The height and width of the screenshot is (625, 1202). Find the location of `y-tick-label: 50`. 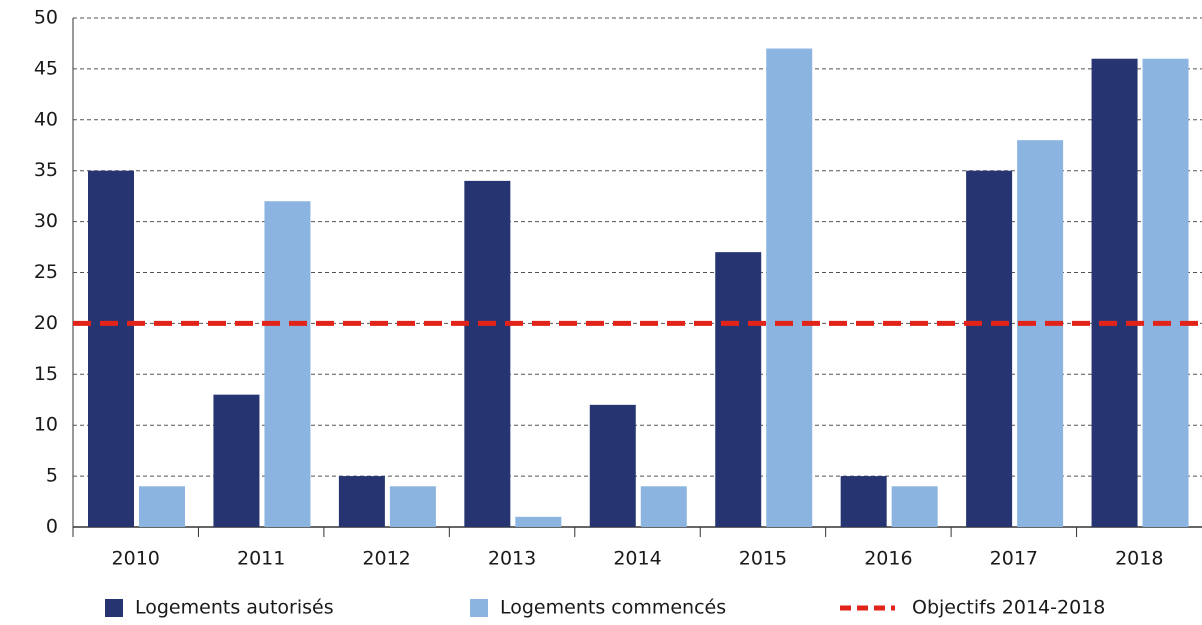

y-tick-label: 50 is located at coordinates (46, 18).